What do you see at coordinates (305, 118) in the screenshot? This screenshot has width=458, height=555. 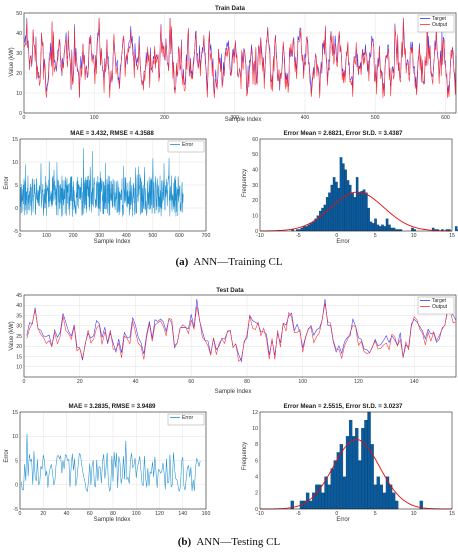 I see `train-xtick-label: 400` at bounding box center [305, 118].